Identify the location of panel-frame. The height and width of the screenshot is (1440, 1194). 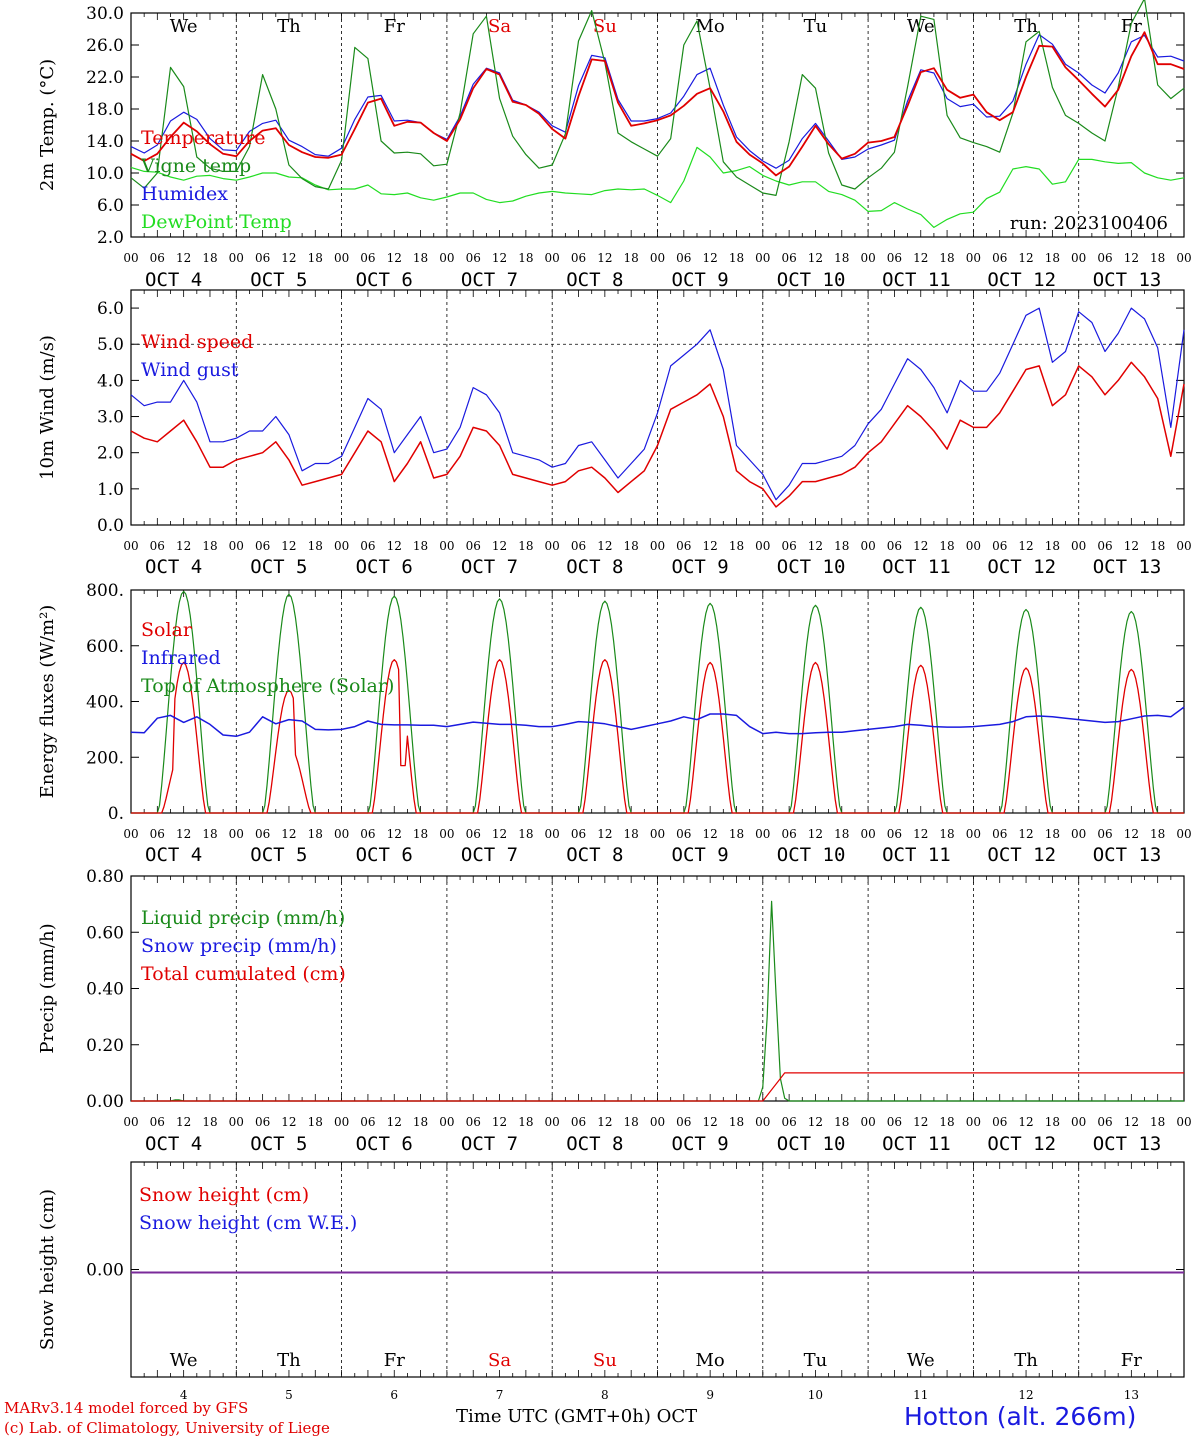
(657, 701).